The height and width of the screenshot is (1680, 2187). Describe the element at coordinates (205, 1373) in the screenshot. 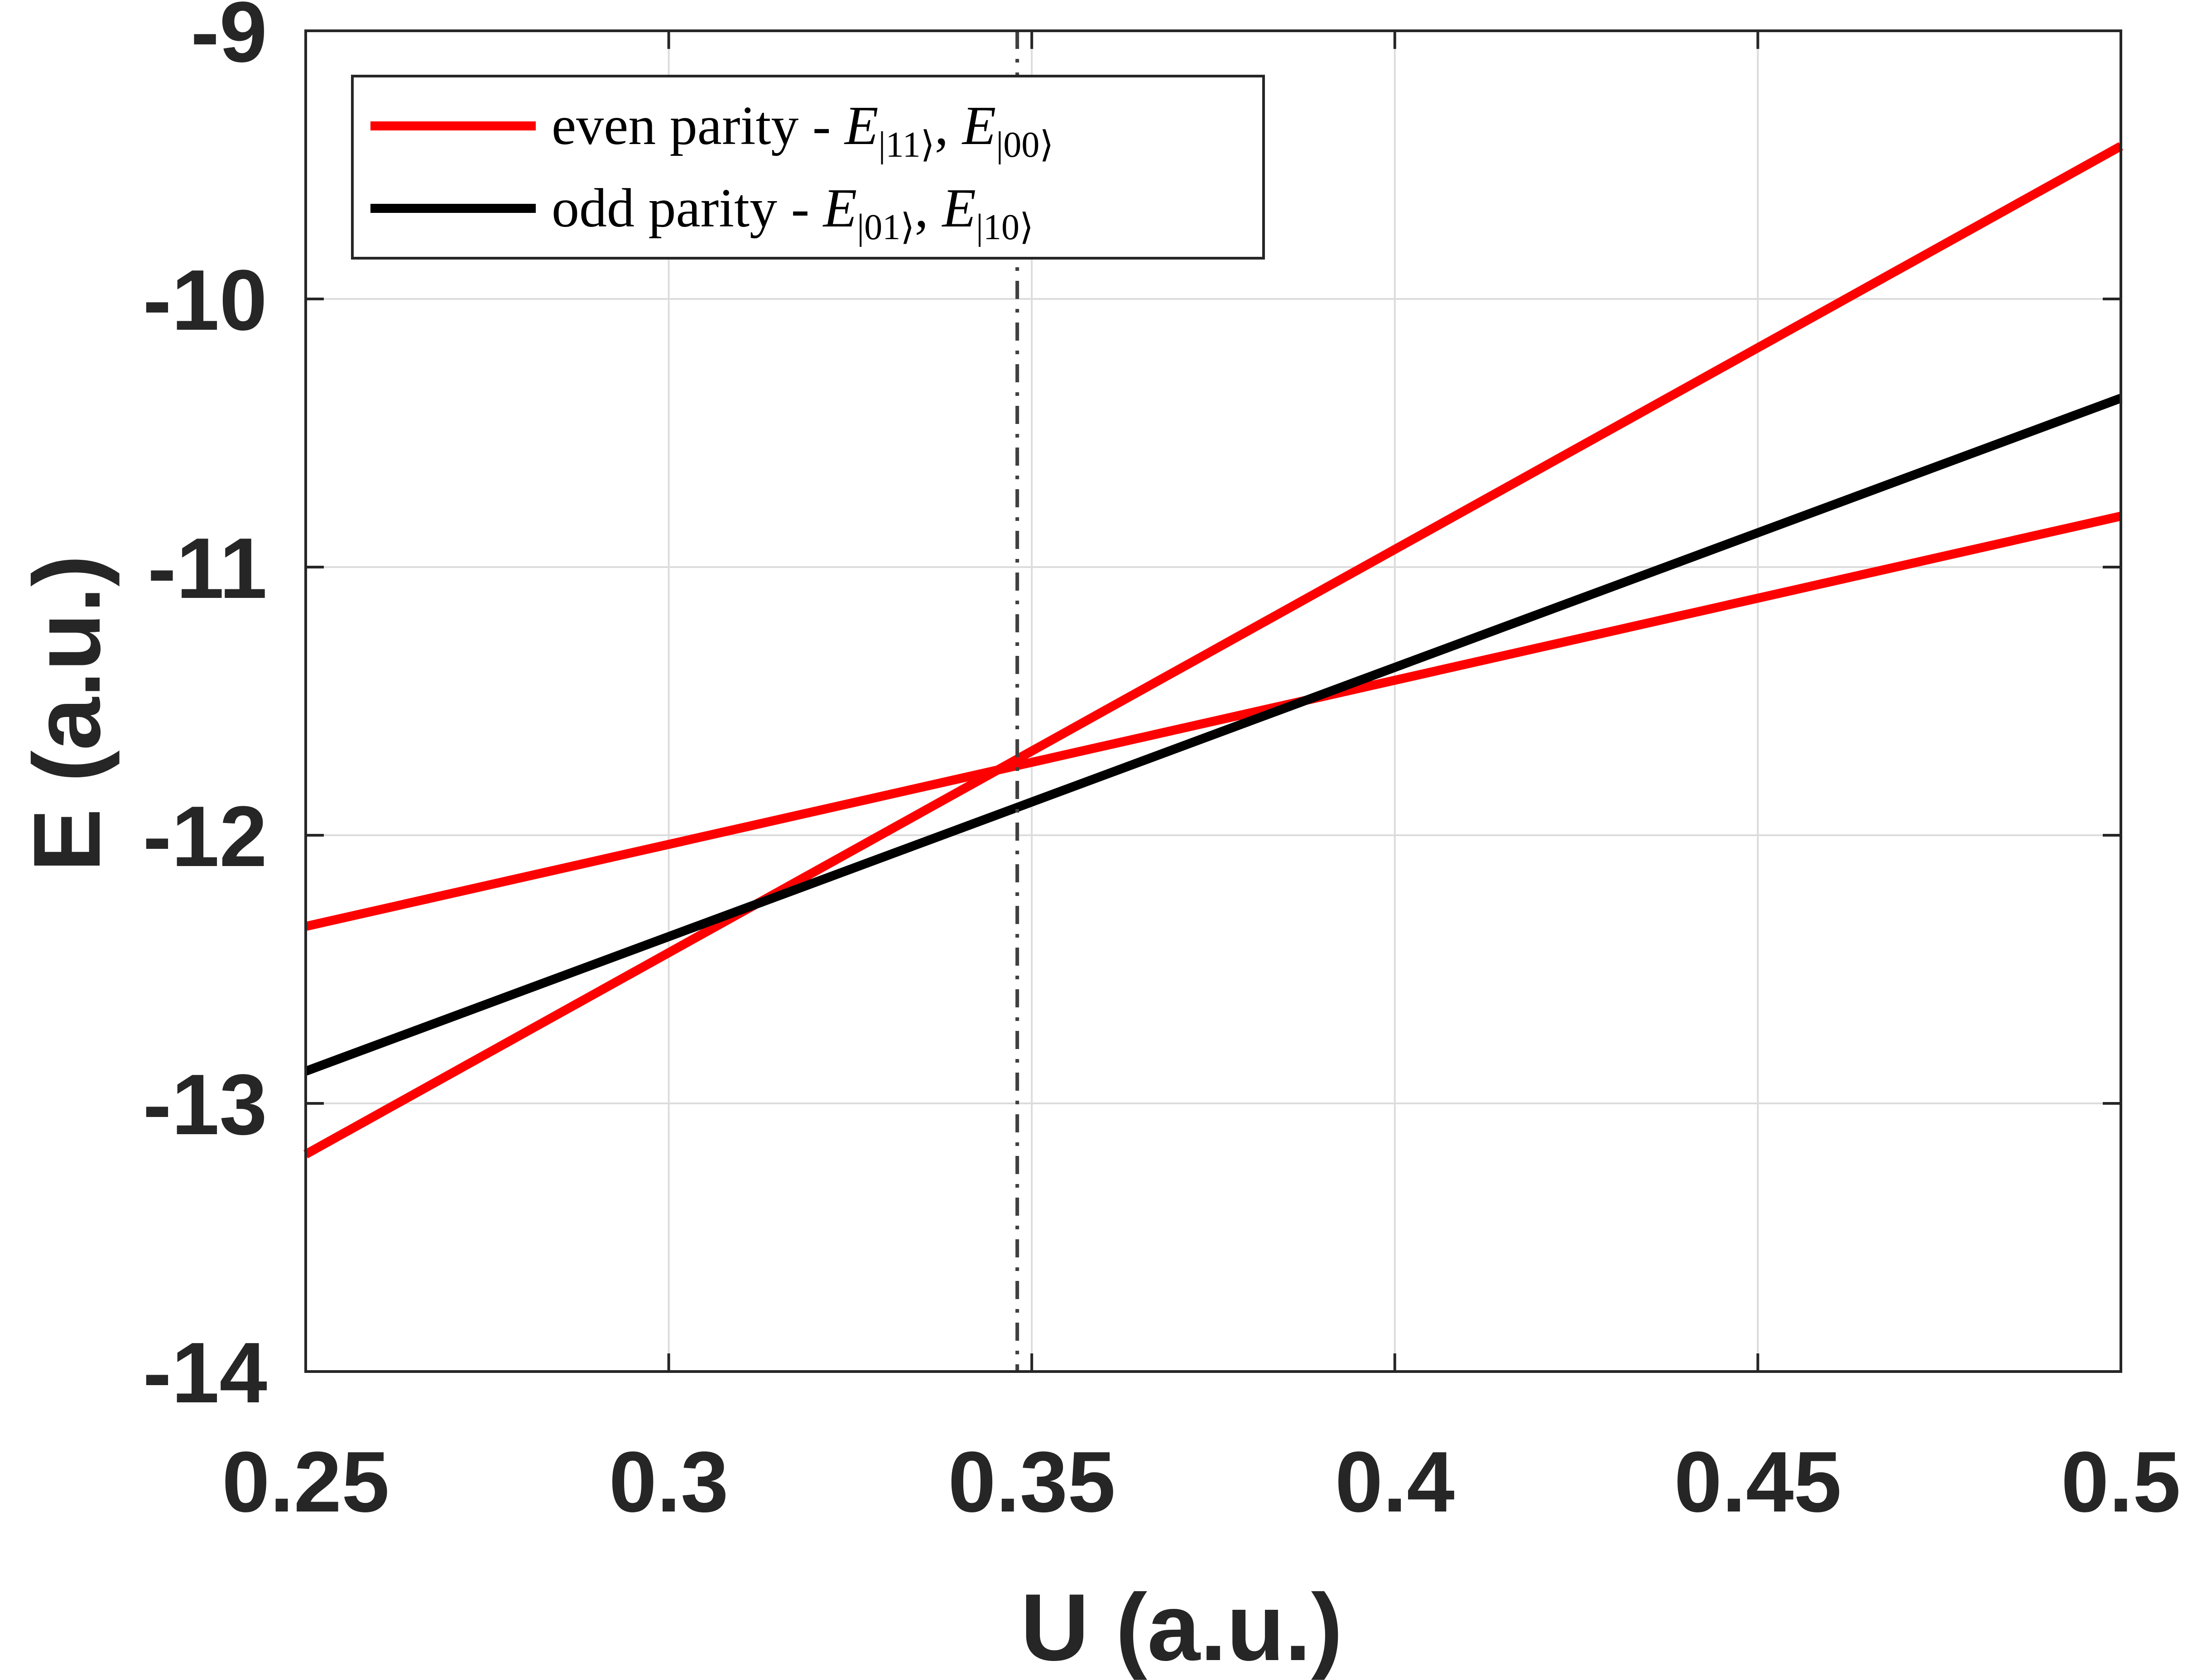

I see `y-tick-label: -14` at that location.